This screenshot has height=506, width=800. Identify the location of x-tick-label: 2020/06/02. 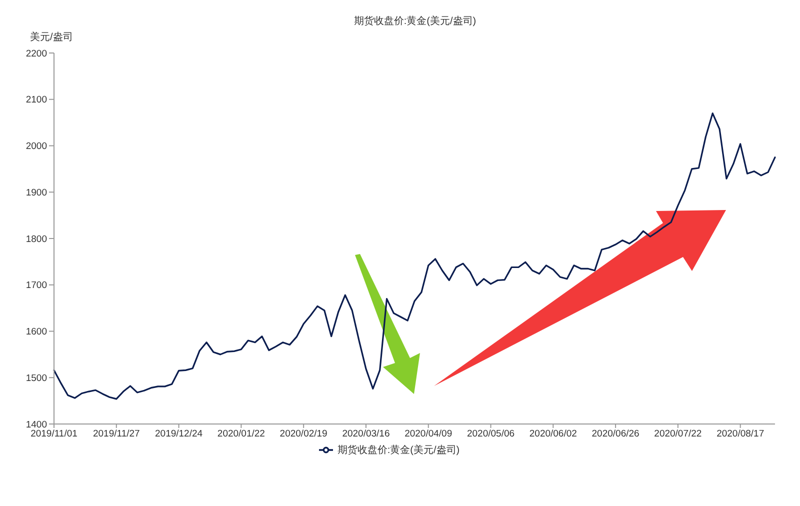
(553, 434).